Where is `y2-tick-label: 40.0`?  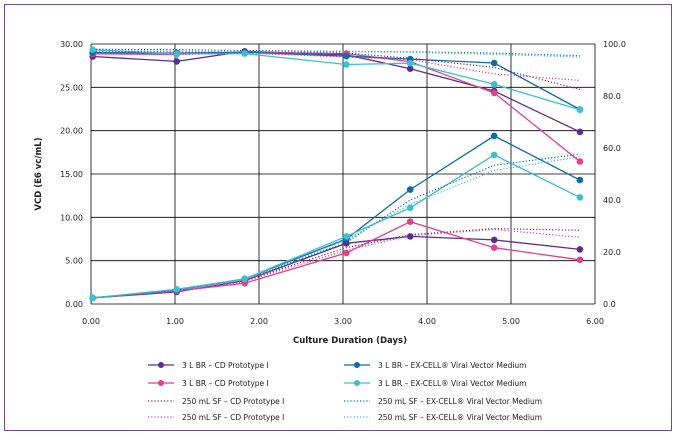 y2-tick-label: 40.0 is located at coordinates (612, 200).